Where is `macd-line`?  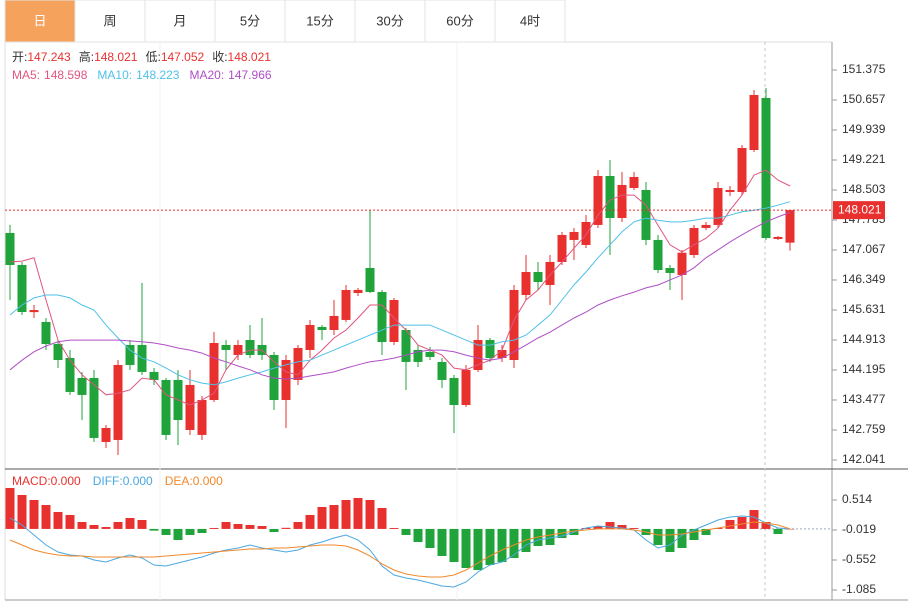
macd-line is located at coordinates (400, 549).